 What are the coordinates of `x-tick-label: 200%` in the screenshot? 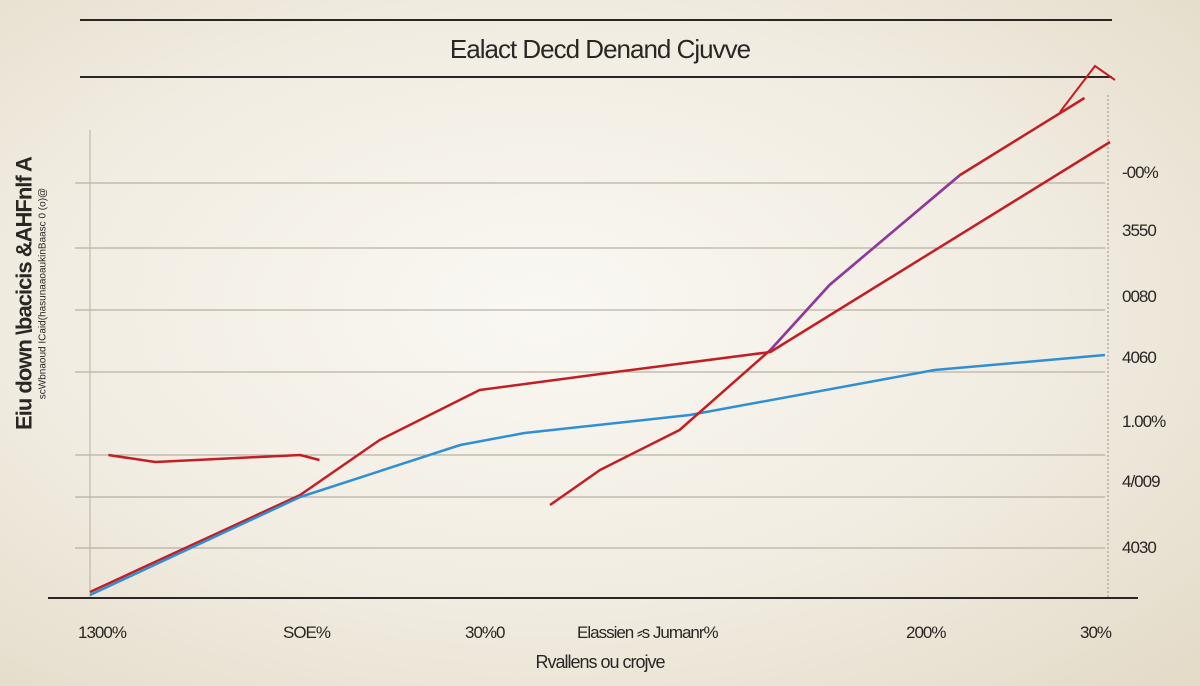 It's located at (926, 632).